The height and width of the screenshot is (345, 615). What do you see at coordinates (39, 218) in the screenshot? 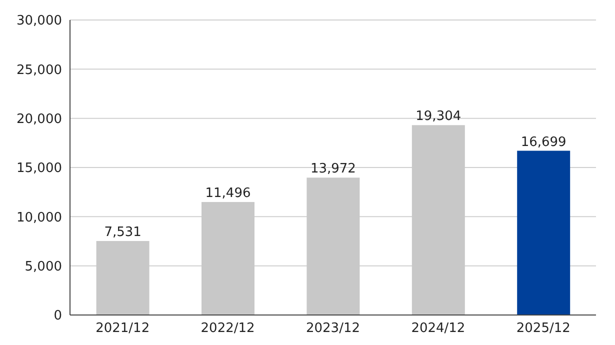
I see `y-tick-label: 10,000` at bounding box center [39, 218].